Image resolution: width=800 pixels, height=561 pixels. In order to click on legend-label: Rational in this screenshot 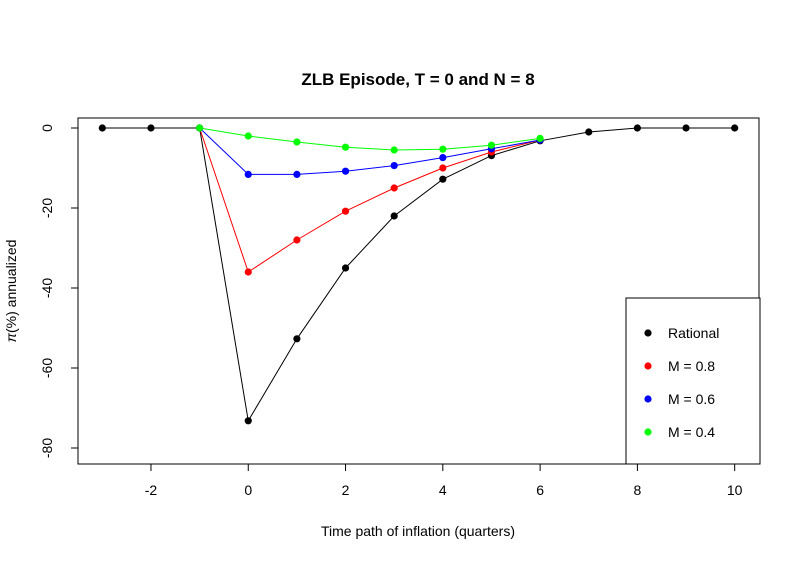, I will do `click(693, 333)`.